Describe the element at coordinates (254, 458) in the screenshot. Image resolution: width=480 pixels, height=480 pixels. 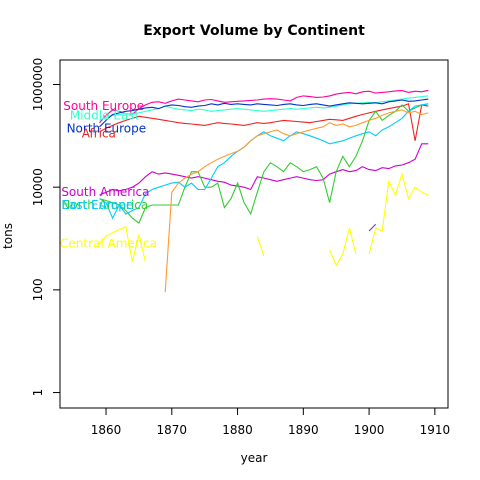
I see `x-axis-label: year` at that location.